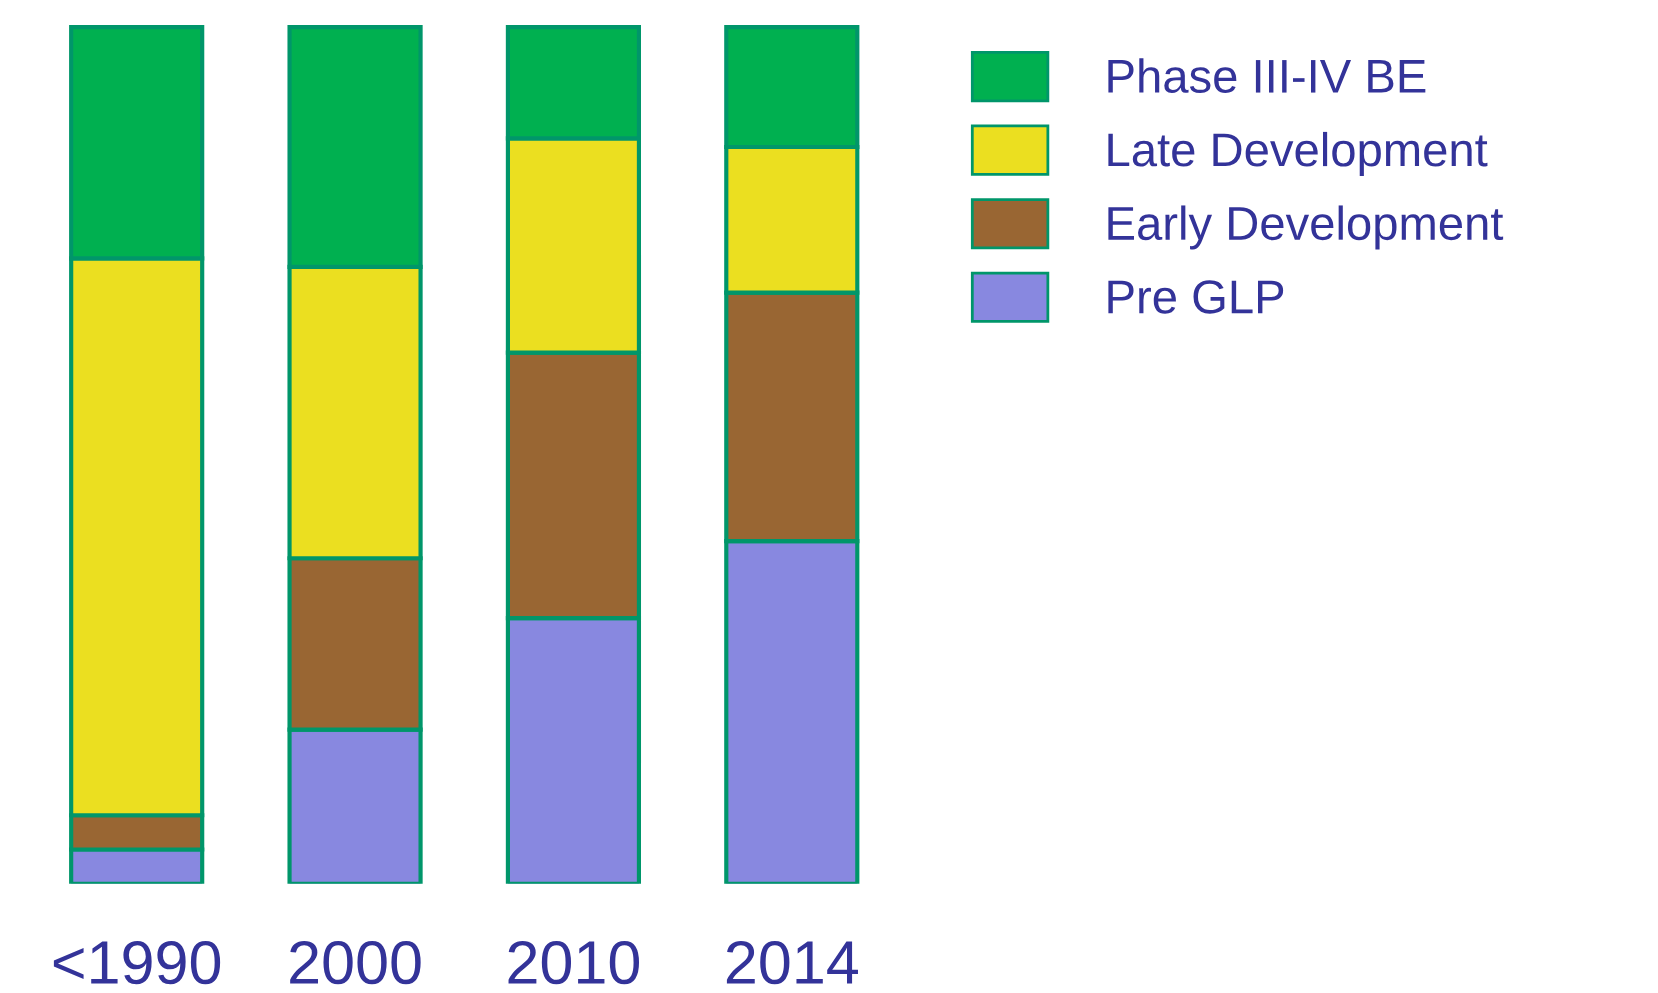 The height and width of the screenshot is (993, 1658). I want to click on x-tick-label: 2014, so click(792, 962).